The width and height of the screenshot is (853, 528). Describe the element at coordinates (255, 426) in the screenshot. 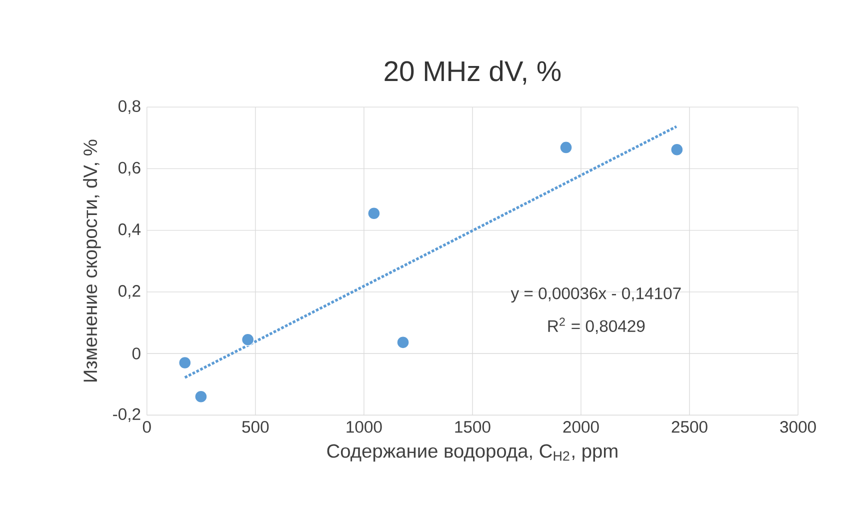

I see `x-tick-label: 500` at that location.